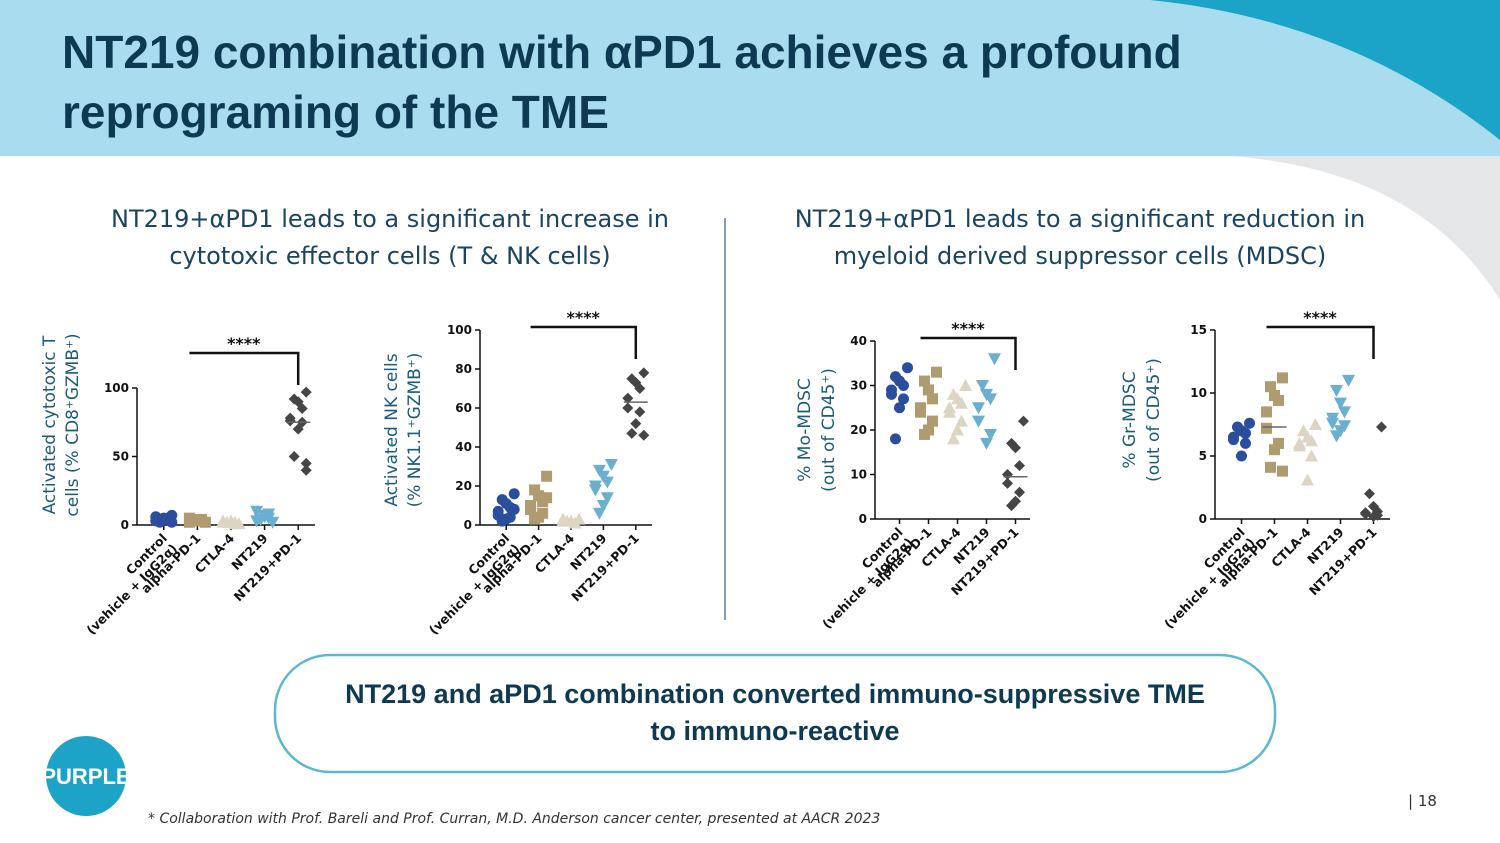 This screenshot has width=1500, height=843. Describe the element at coordinates (1198, 330) in the screenshot. I see `y-tick-label: 15` at that location.